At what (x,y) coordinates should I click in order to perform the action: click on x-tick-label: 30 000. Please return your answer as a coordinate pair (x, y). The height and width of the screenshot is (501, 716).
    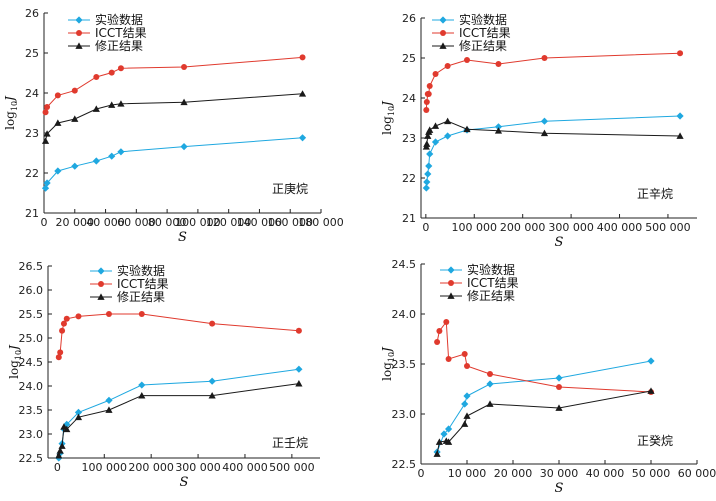
    Looking at the image, I should click on (559, 473).